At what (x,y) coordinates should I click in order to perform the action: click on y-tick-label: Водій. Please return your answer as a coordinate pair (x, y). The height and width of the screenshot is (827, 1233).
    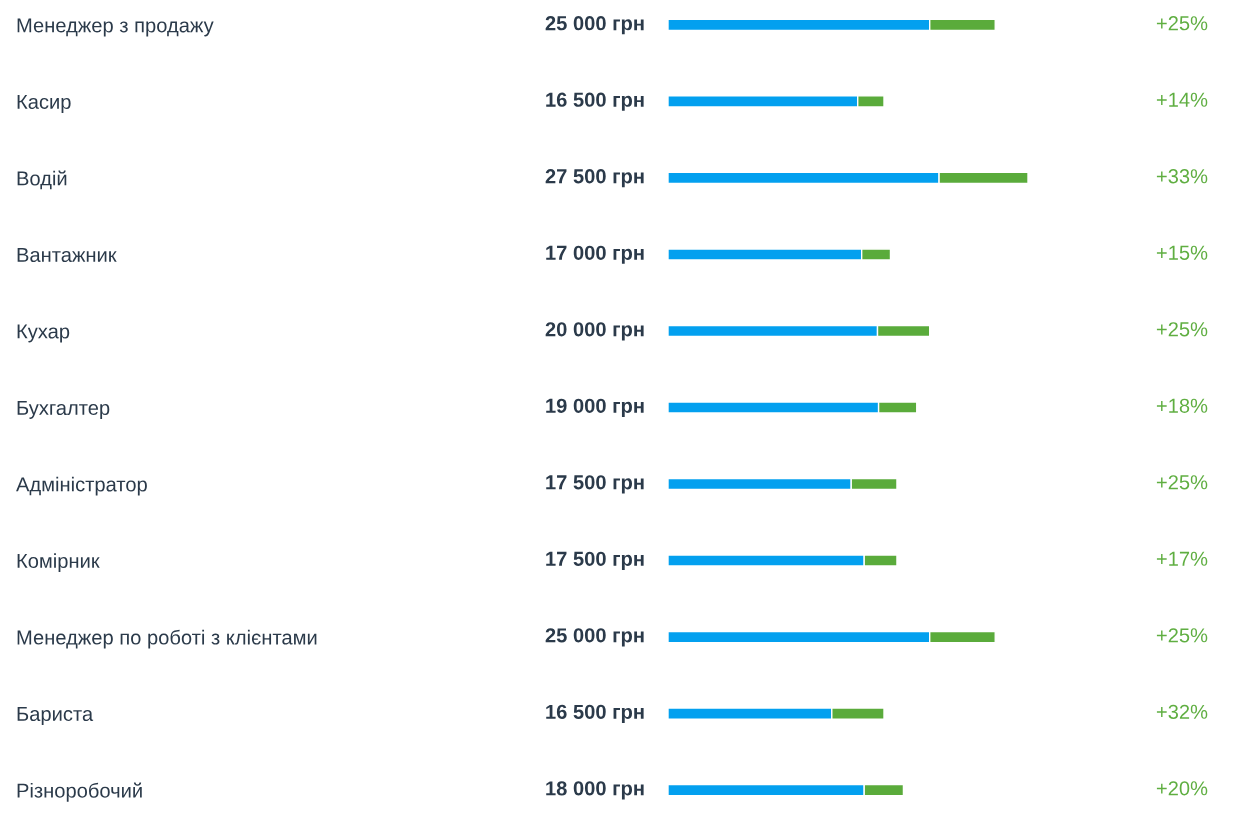
    Looking at the image, I should click on (42, 180).